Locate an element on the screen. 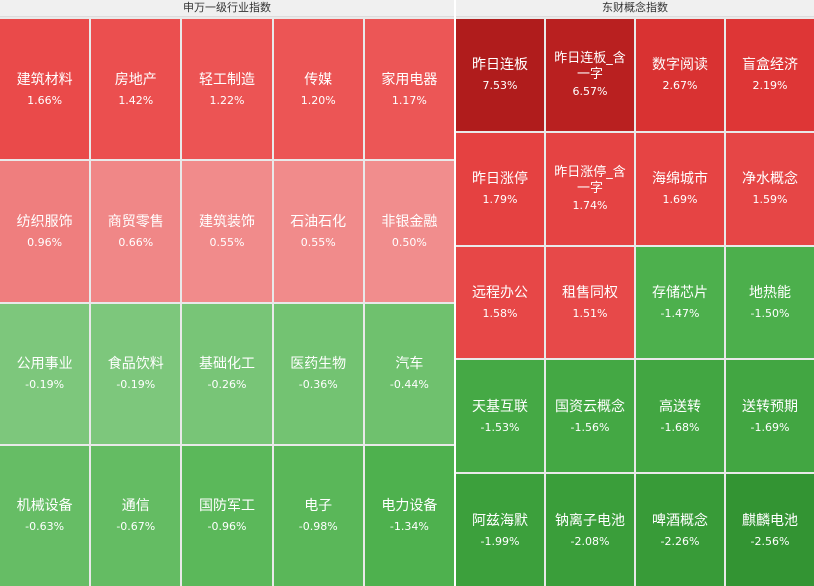 The image size is (814, 586). concept-name: 昨日涨停 is located at coordinates (500, 179).